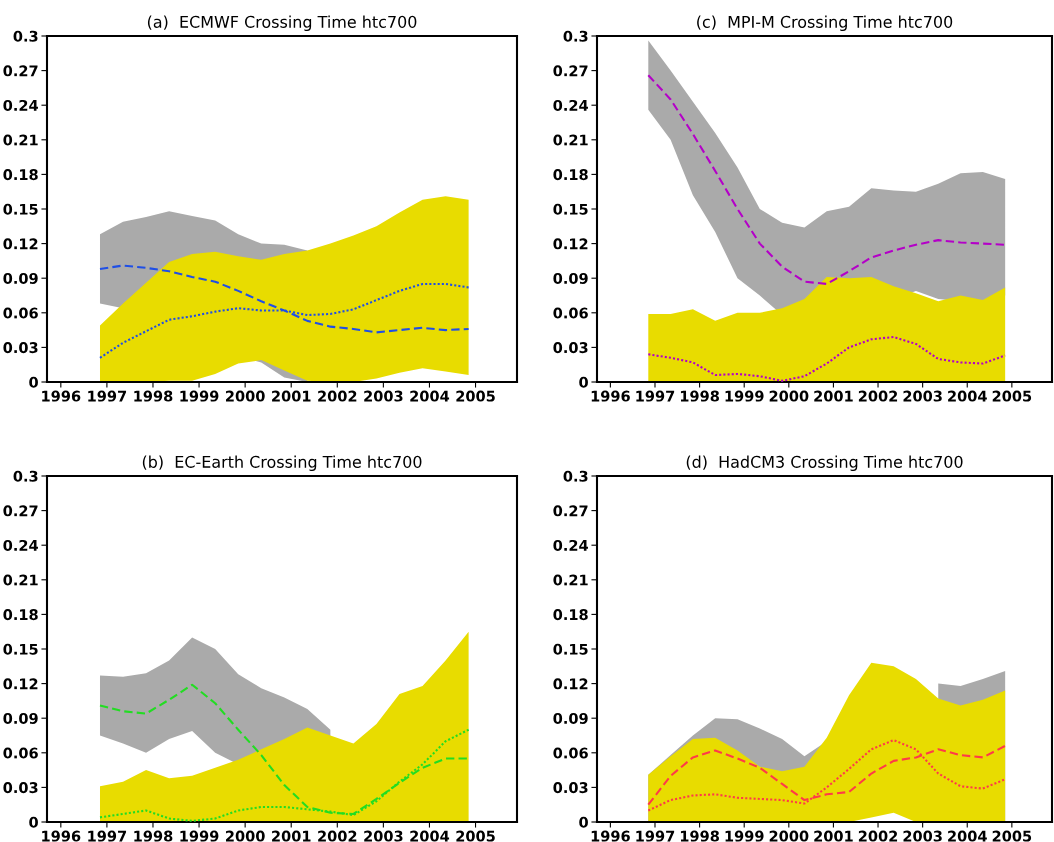 This screenshot has width=1054, height=842. What do you see at coordinates (282, 463) in the screenshot?
I see `chart-title: (b) EC-Earth Crossing Time htc700` at bounding box center [282, 463].